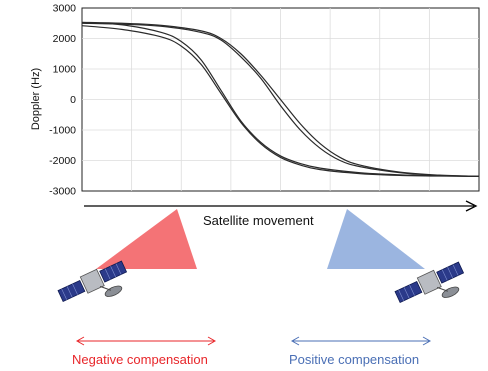 The height and width of the screenshot is (371, 488). What do you see at coordinates (429, 282) in the screenshot?
I see `satellite-right-icon` at bounding box center [429, 282].